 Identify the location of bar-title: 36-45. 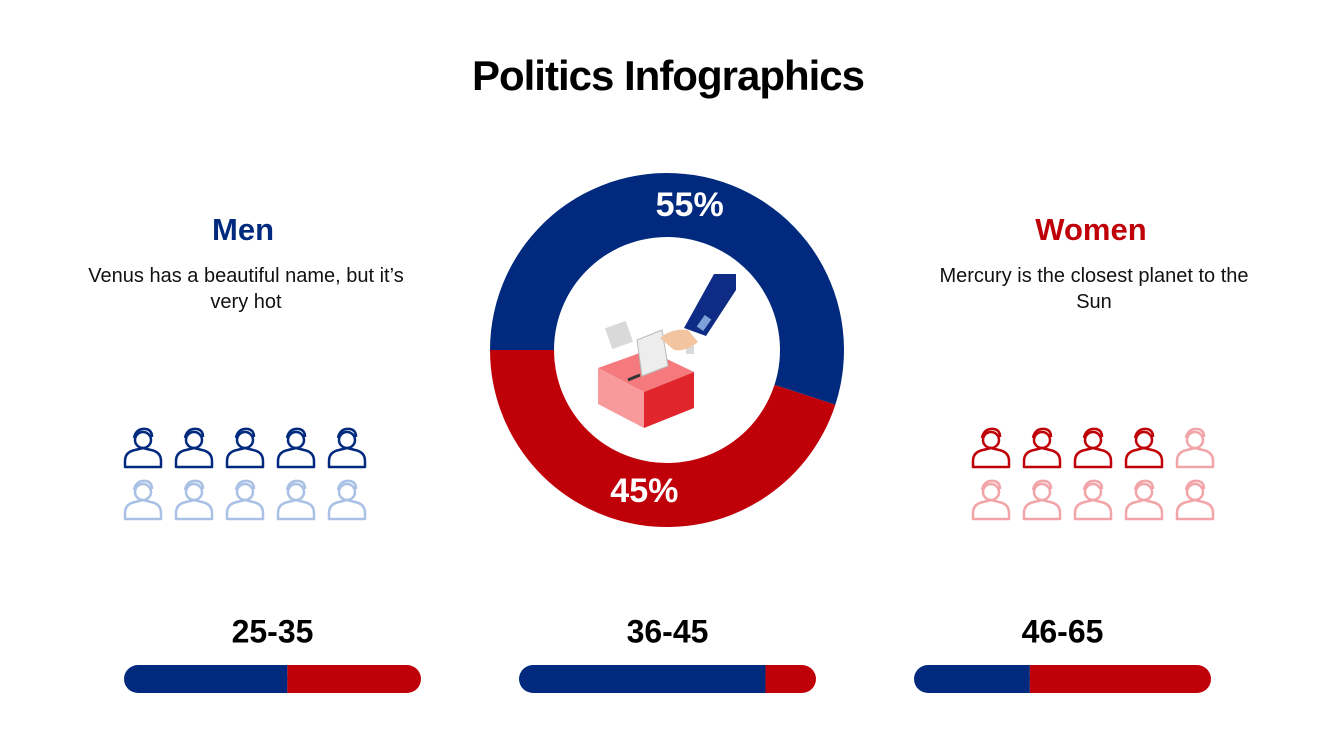
(668, 631).